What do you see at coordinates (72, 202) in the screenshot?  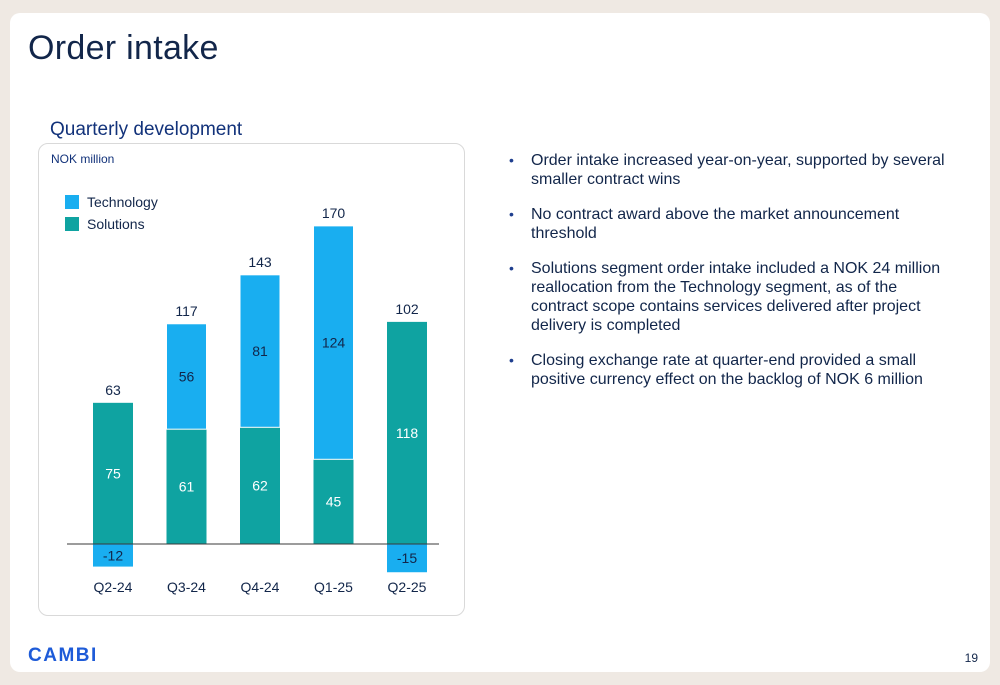 I see `legend-swatch-technology` at bounding box center [72, 202].